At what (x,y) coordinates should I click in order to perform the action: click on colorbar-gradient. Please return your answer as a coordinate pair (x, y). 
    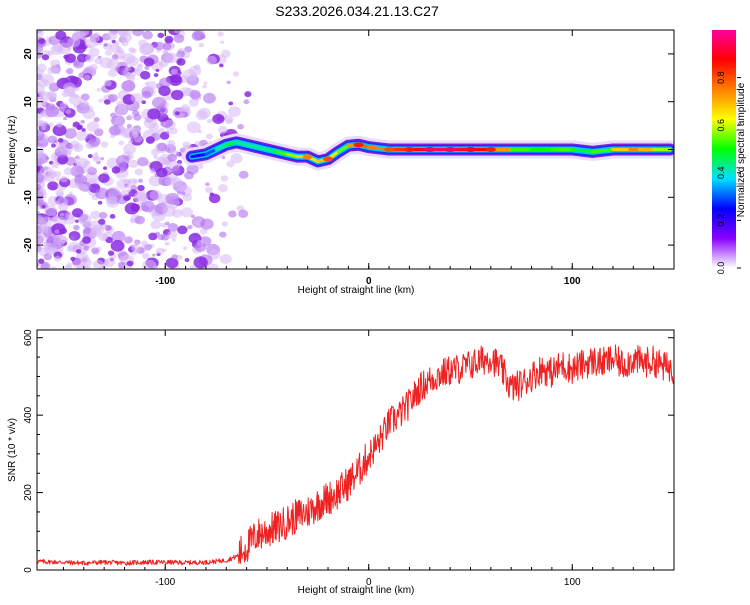
    Looking at the image, I should click on (724, 149).